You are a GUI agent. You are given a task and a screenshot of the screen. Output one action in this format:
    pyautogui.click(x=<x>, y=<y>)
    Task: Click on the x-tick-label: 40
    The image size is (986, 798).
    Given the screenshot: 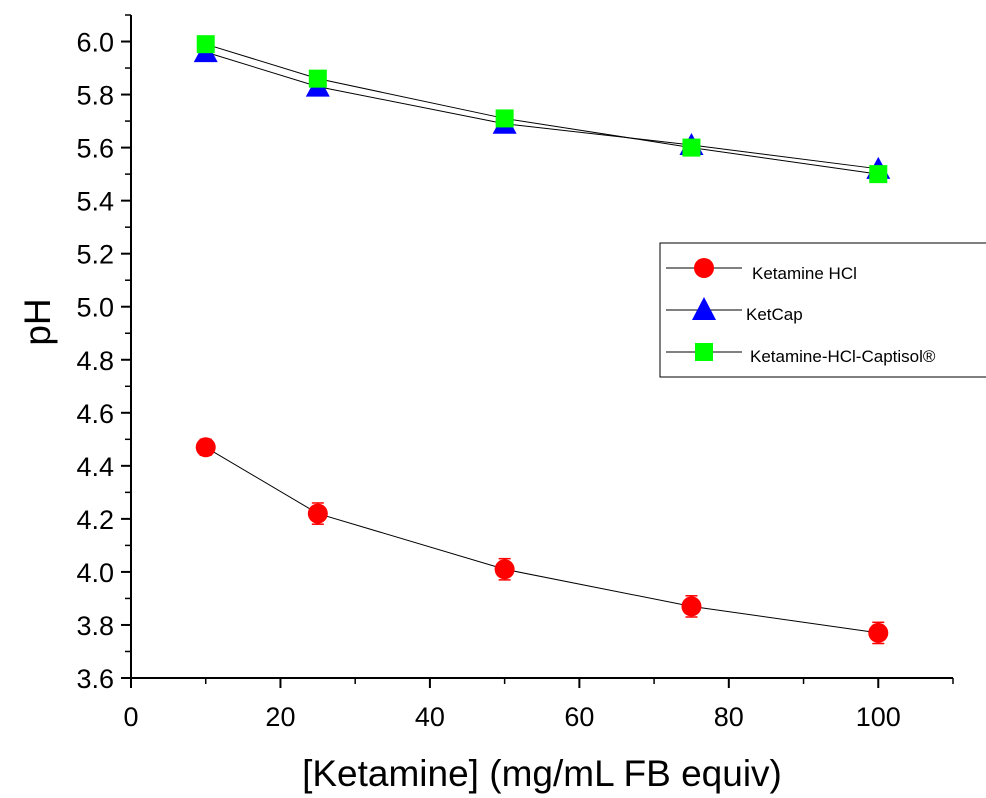 What is the action you would take?
    pyautogui.click(x=430, y=717)
    